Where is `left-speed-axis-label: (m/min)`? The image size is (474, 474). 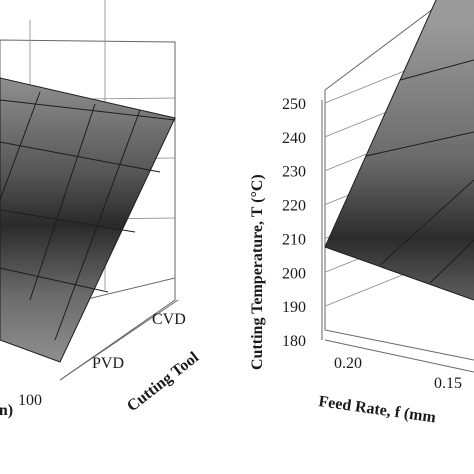 left-speed-axis-label: (m/min) is located at coordinates (6, 410).